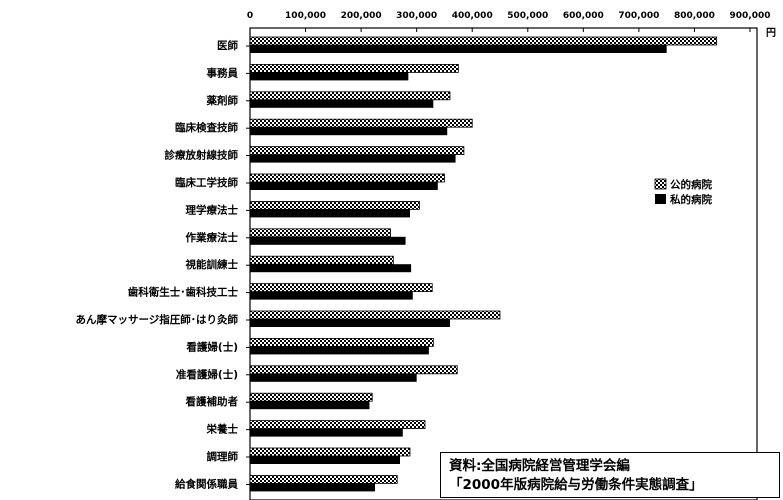 This screenshot has height=500, width=783. I want to click on category-label: 薬剤師, so click(222, 100).